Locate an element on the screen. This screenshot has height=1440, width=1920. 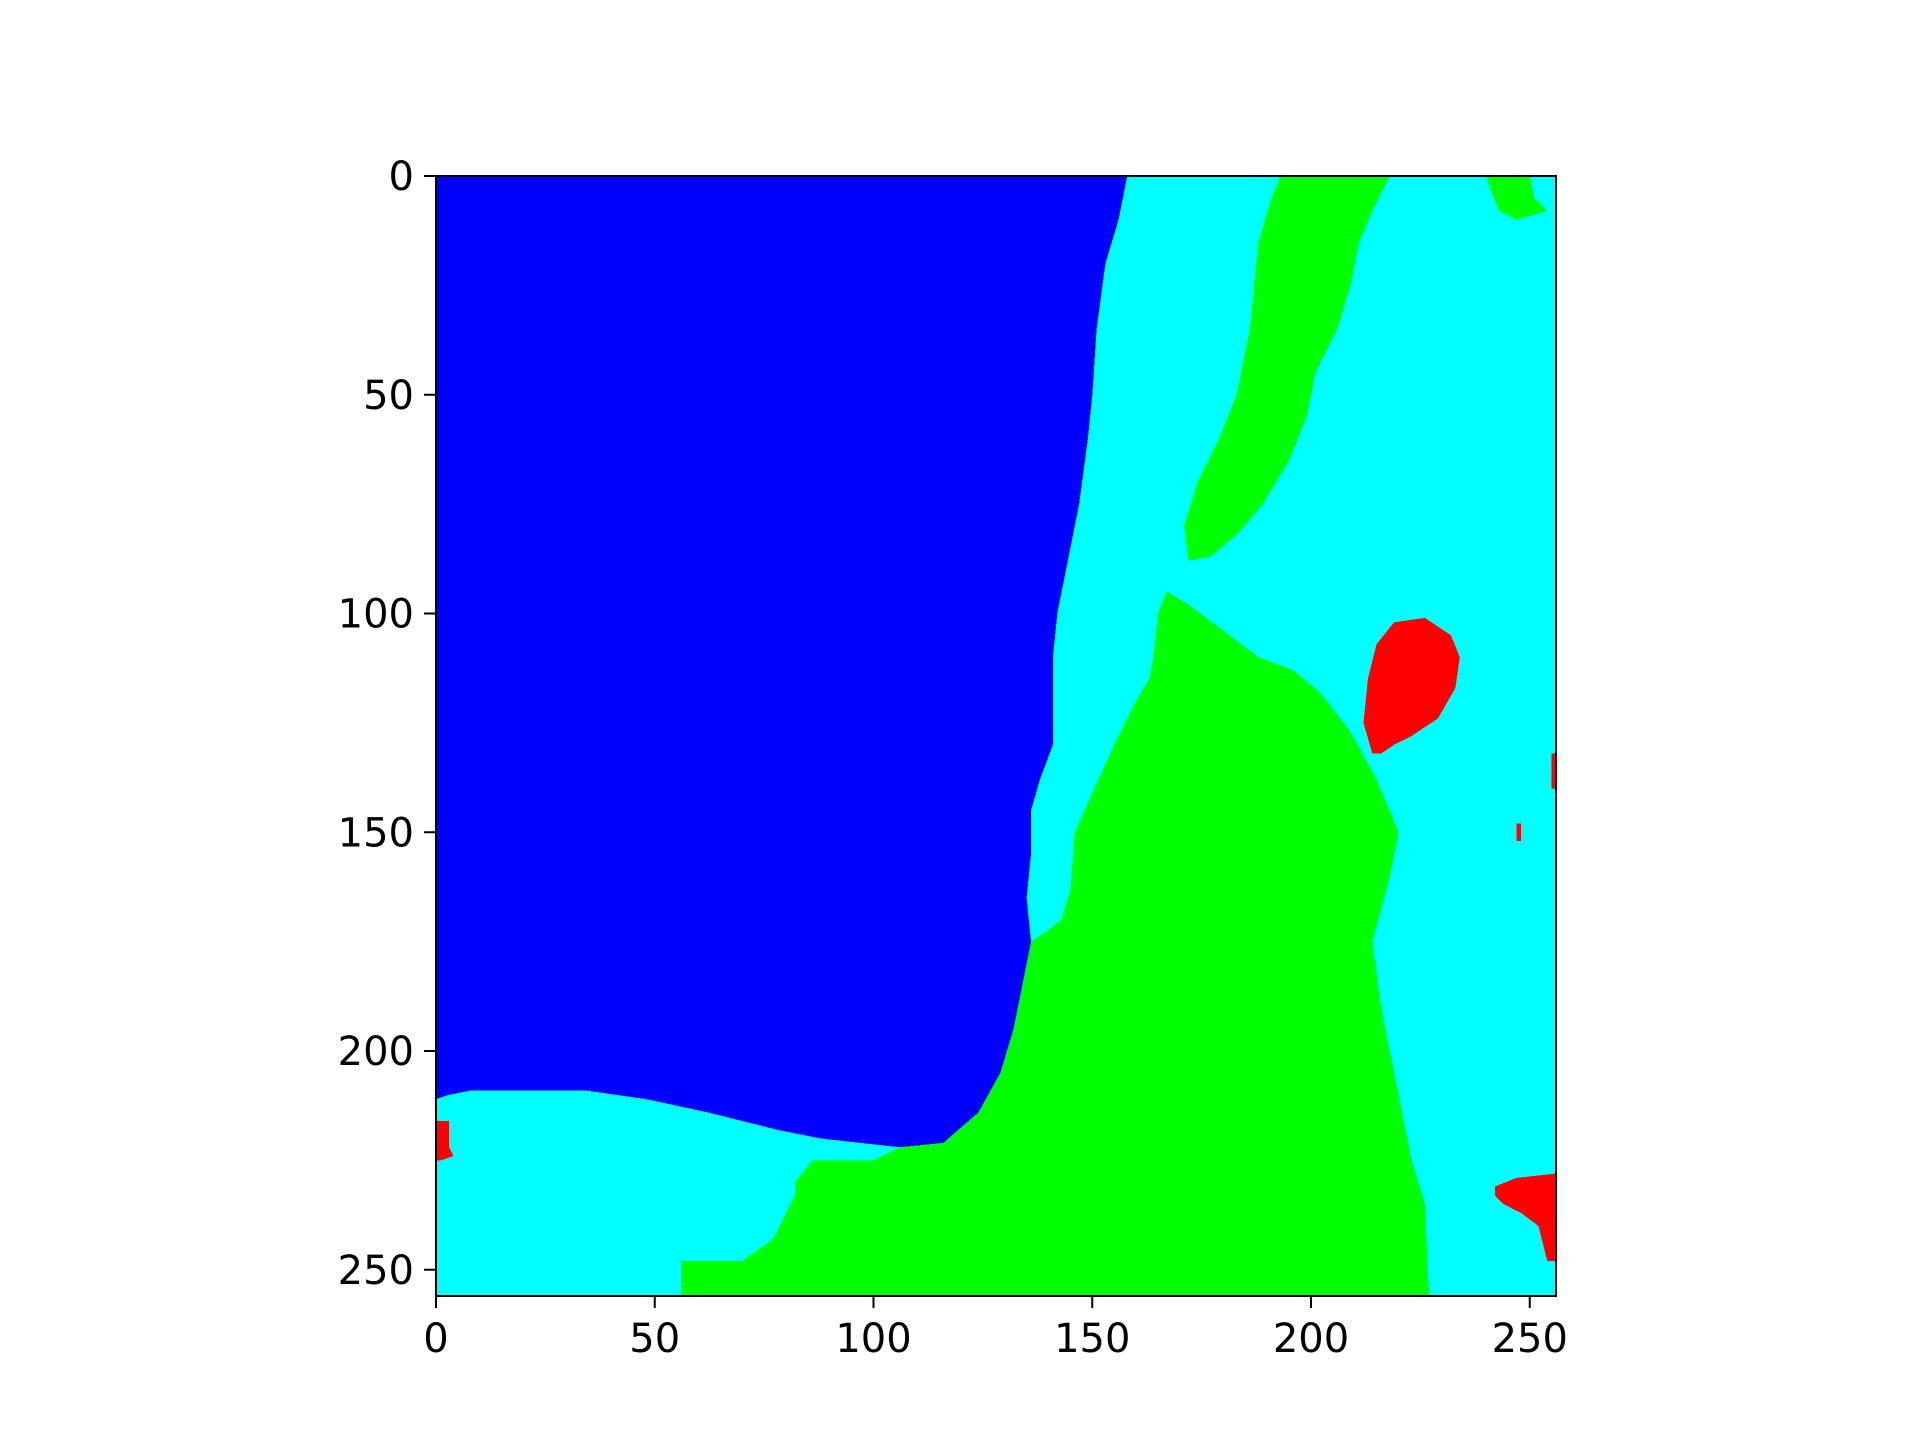
y-axis: 0 50 100 150 200 250 is located at coordinates (387, 724).